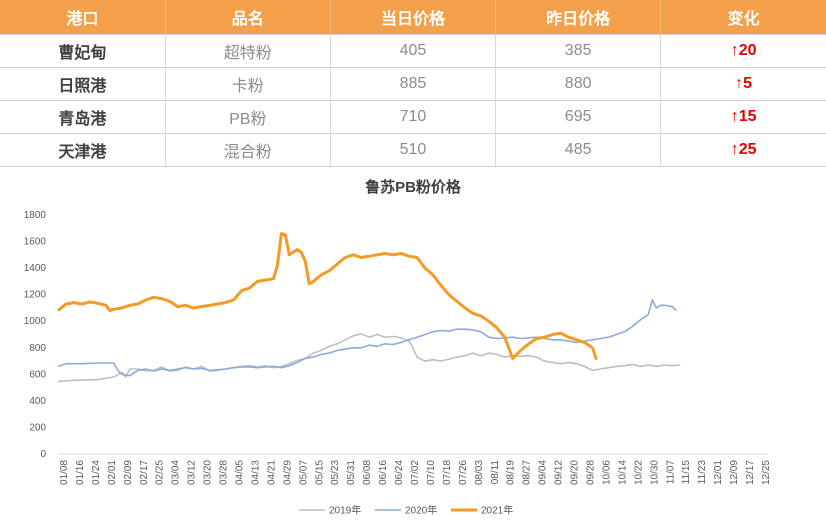 The width and height of the screenshot is (826, 529). Describe the element at coordinates (83, 149) in the screenshot. I see `port-cell: 天津港` at that location.